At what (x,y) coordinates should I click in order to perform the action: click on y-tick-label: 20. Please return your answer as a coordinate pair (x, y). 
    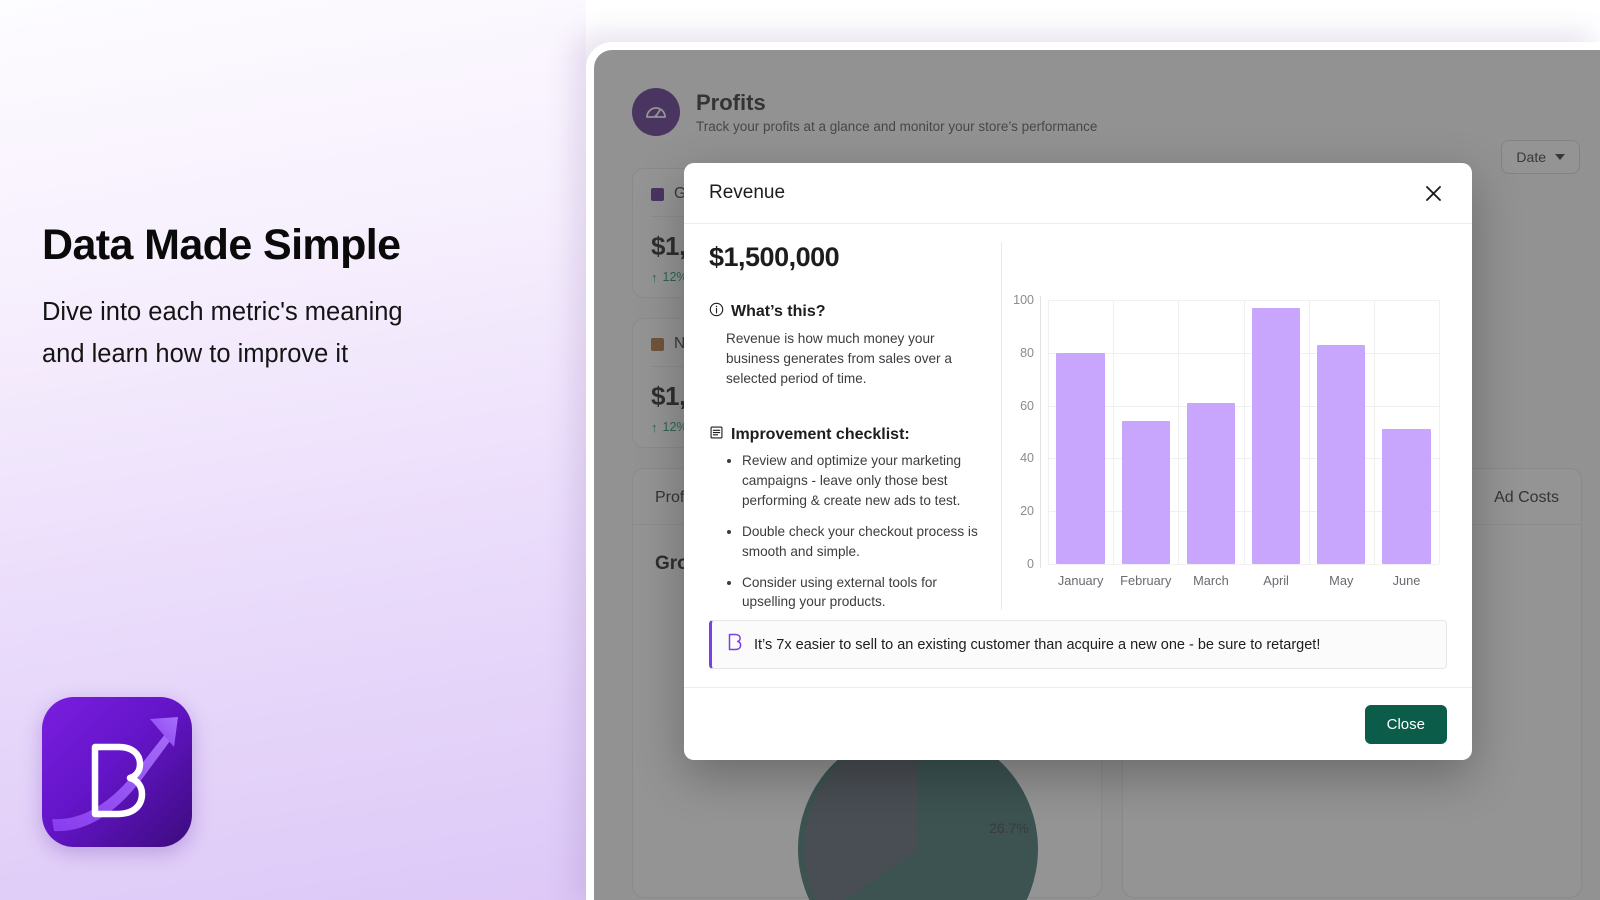
    Looking at the image, I should click on (1027, 511).